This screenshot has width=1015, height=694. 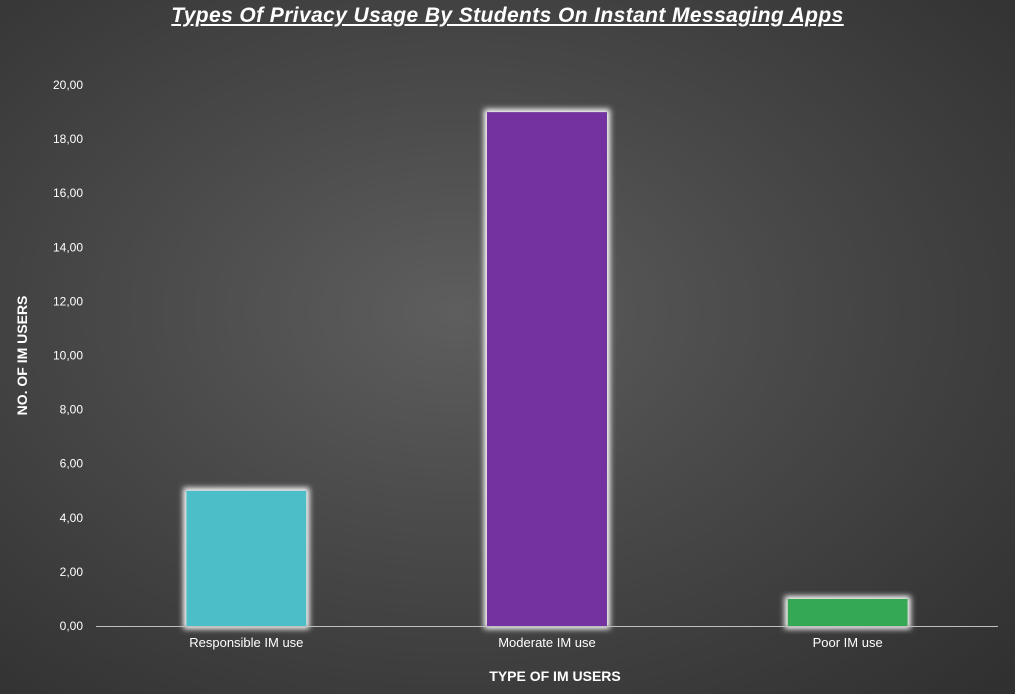 I want to click on x-tick-label: Poor IM use, so click(x=848, y=642).